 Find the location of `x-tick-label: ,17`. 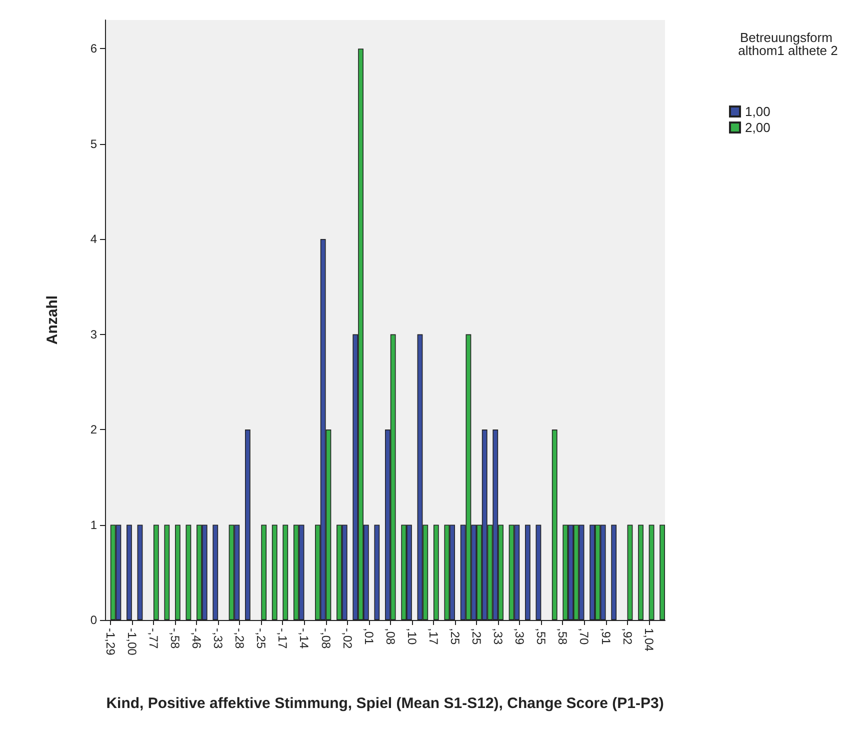

x-tick-label: ,17 is located at coordinates (433, 637).